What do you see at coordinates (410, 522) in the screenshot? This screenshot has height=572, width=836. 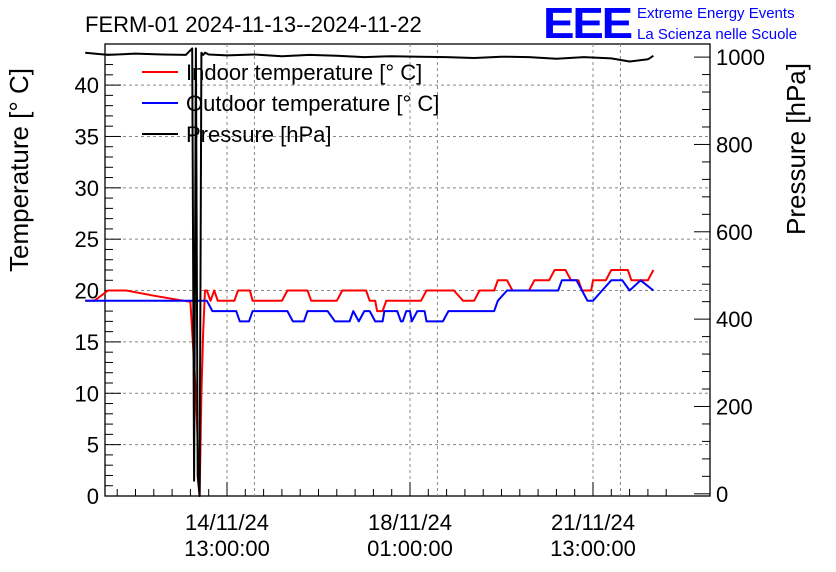 I see `x-tick-label-date: 18/11/24` at bounding box center [410, 522].